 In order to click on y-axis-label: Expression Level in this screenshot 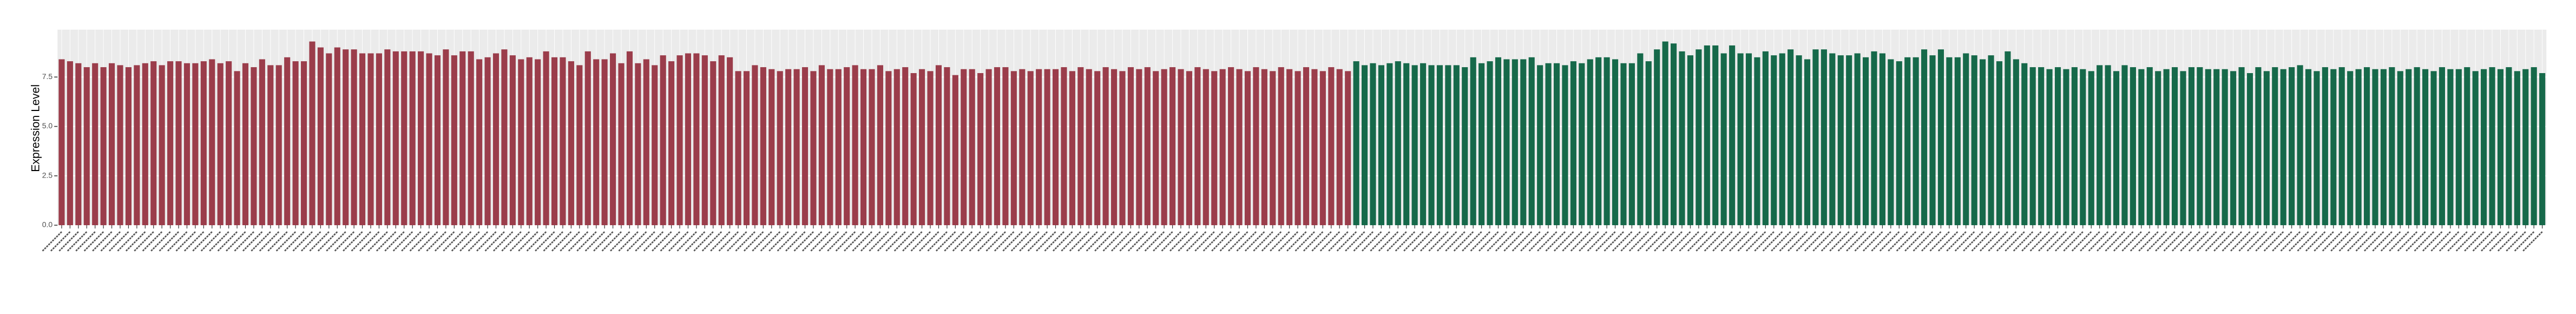, I will do `click(35, 128)`.